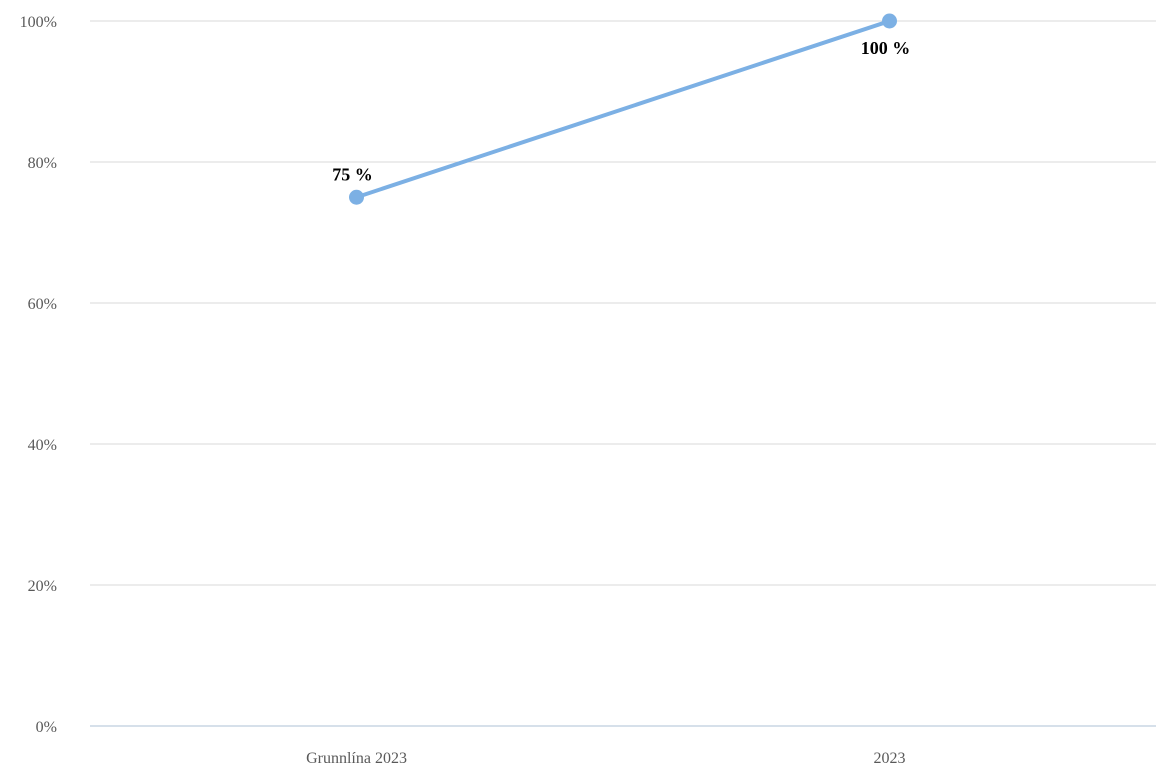 The image size is (1156, 767). Describe the element at coordinates (42, 586) in the screenshot. I see `y-tick-label: 20%` at that location.